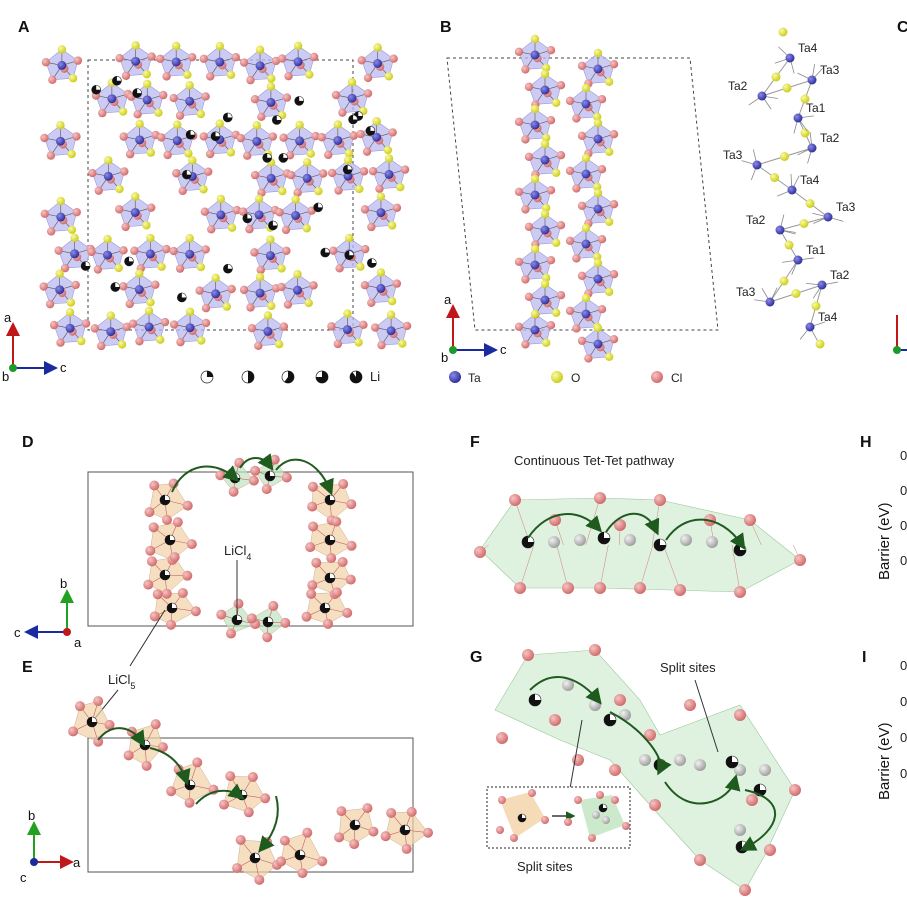 The height and width of the screenshot is (908, 907). I want to click on li-site-licl5, so click(325, 608).